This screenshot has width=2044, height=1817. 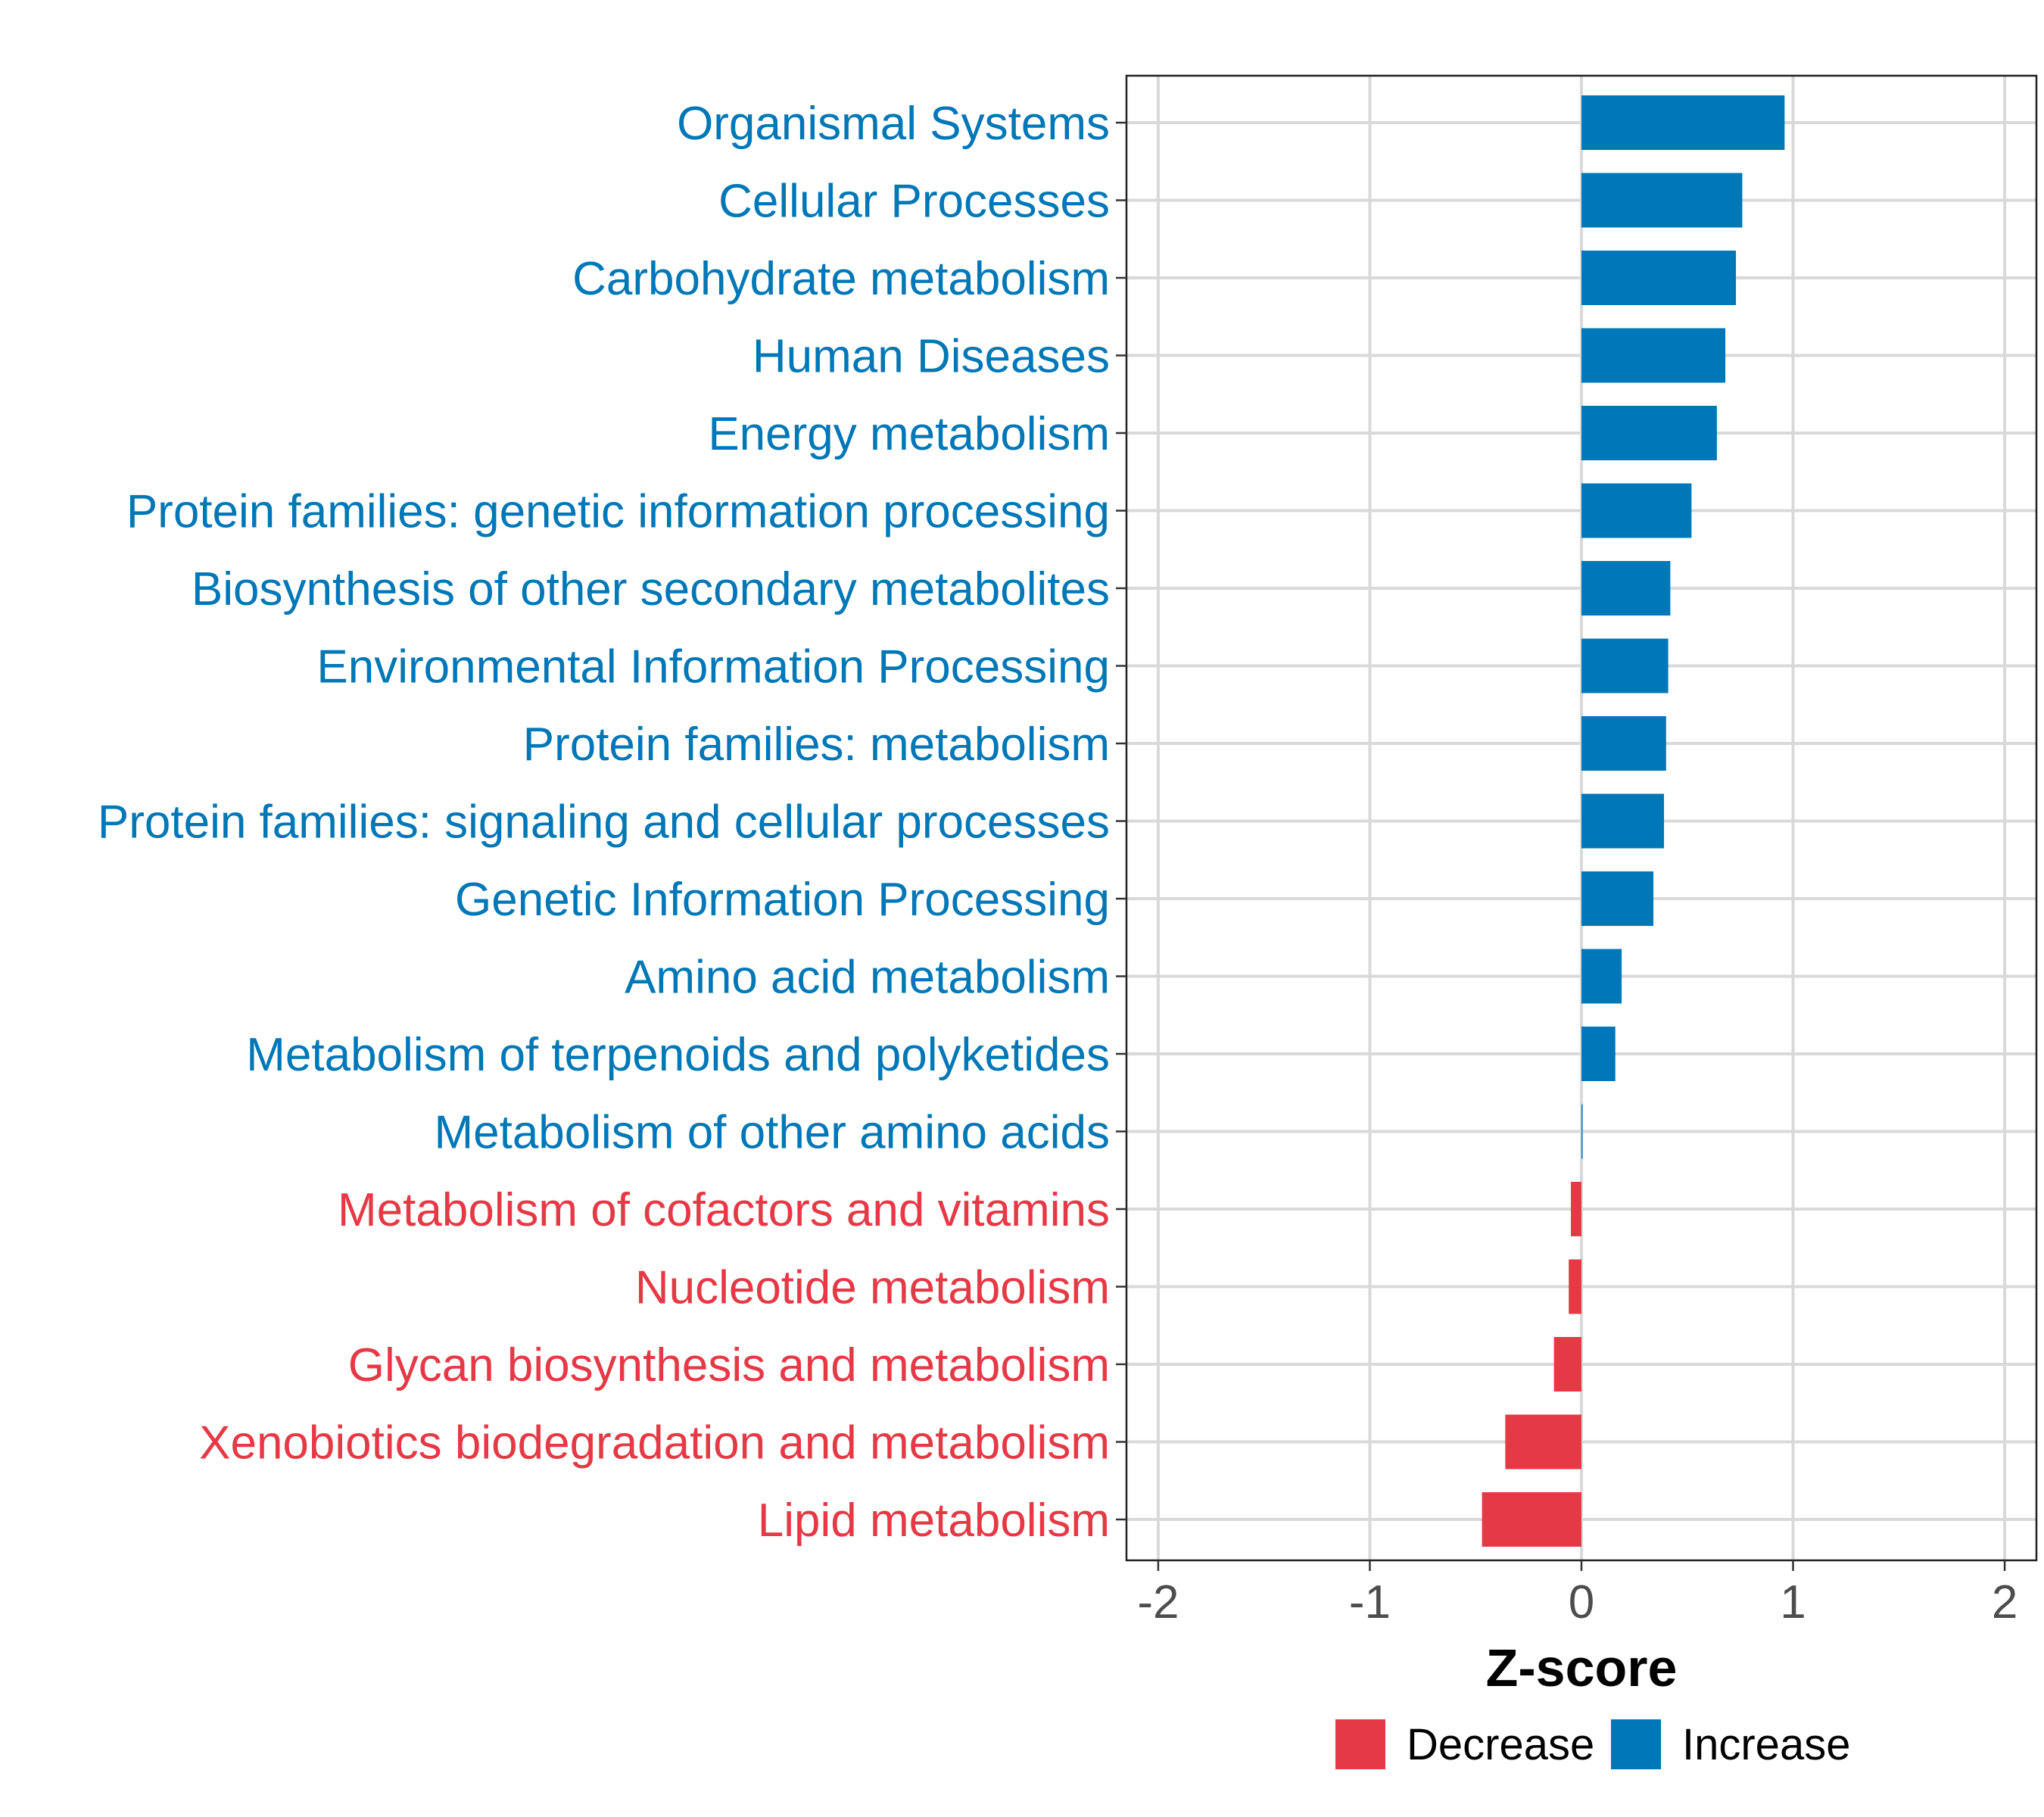 I want to click on legend-key-increase, so click(x=1636, y=1744).